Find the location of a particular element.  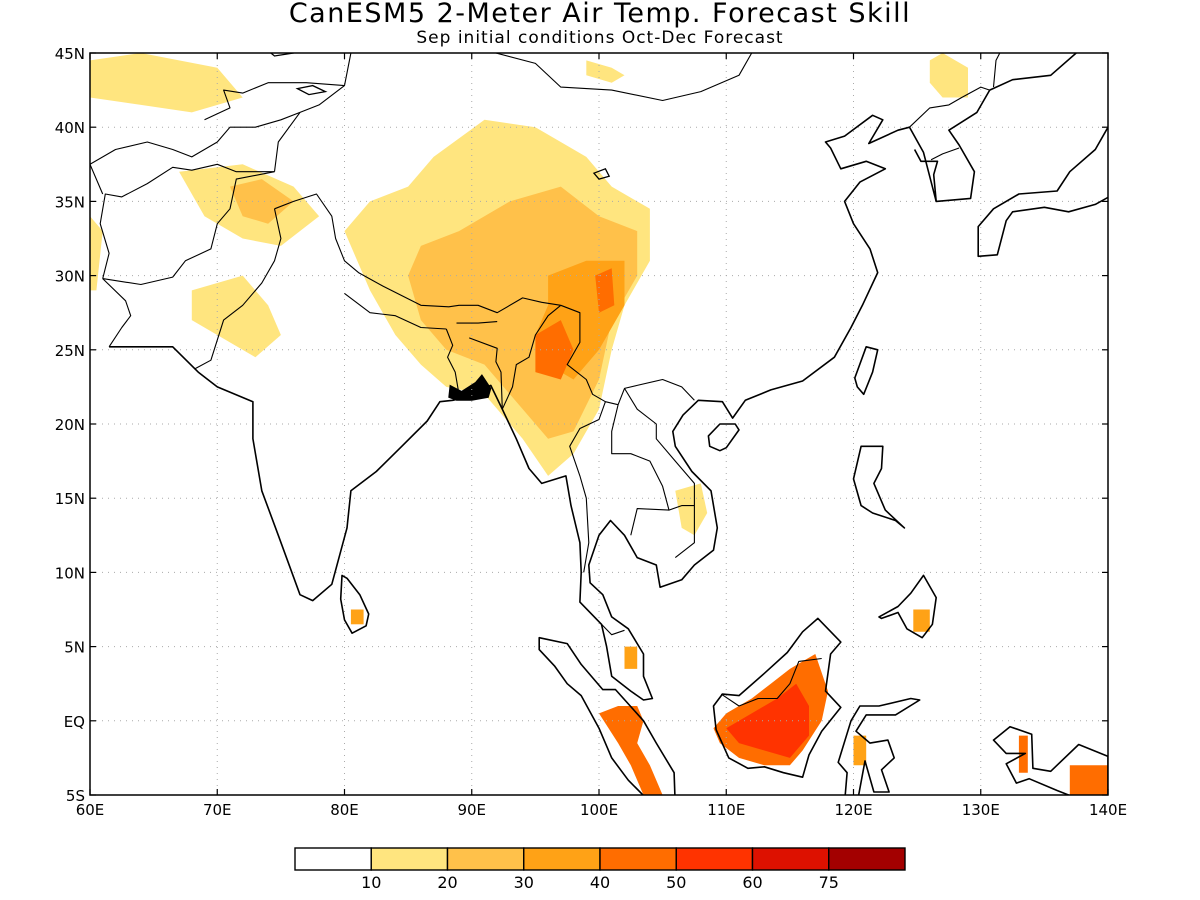

vietnam-west-border is located at coordinates (659, 473).